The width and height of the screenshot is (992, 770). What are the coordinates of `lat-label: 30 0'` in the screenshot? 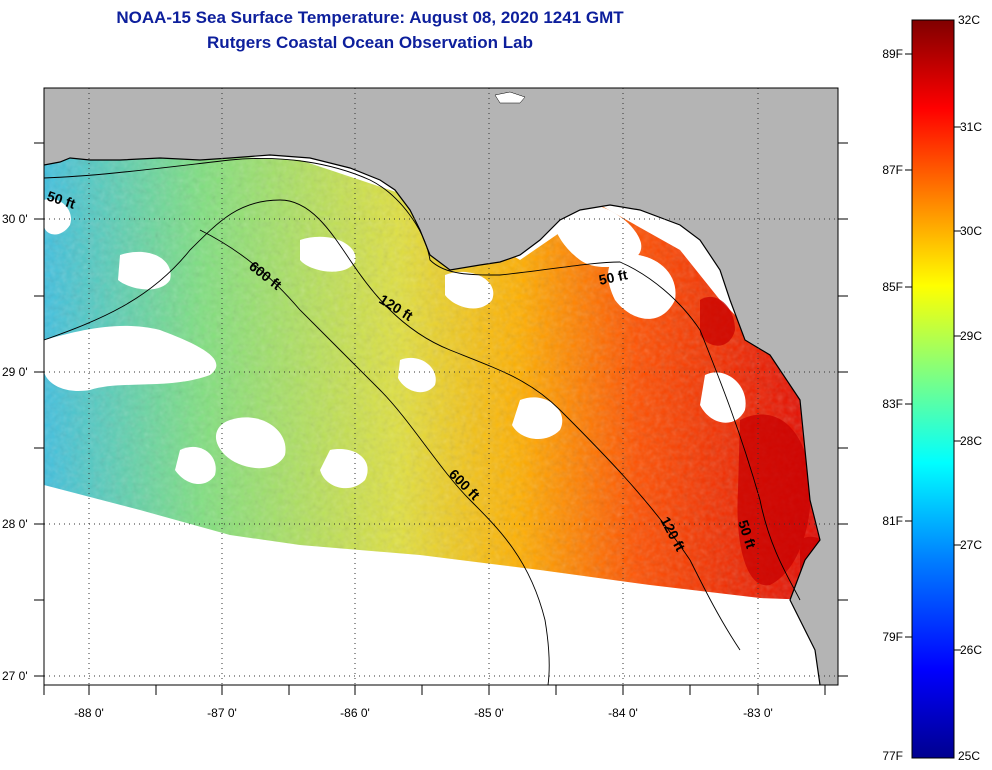 It's located at (15, 219).